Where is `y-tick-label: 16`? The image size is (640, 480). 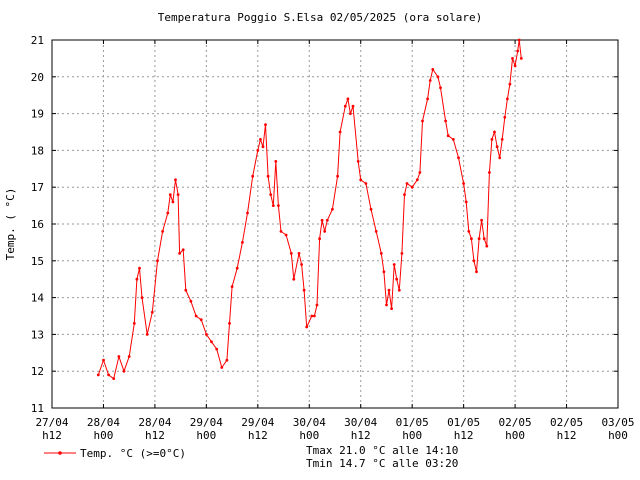
y-tick-label: 16 is located at coordinates (37, 224).